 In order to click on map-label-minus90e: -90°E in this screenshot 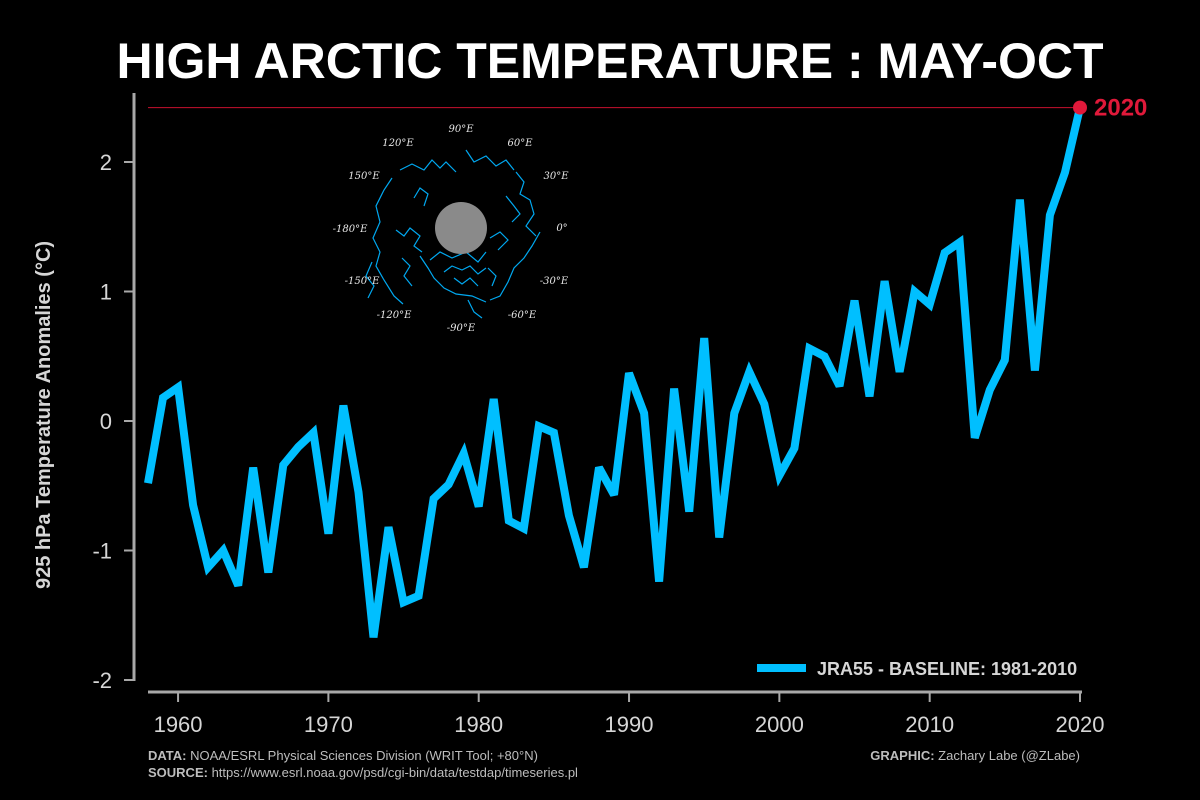, I will do `click(461, 328)`.